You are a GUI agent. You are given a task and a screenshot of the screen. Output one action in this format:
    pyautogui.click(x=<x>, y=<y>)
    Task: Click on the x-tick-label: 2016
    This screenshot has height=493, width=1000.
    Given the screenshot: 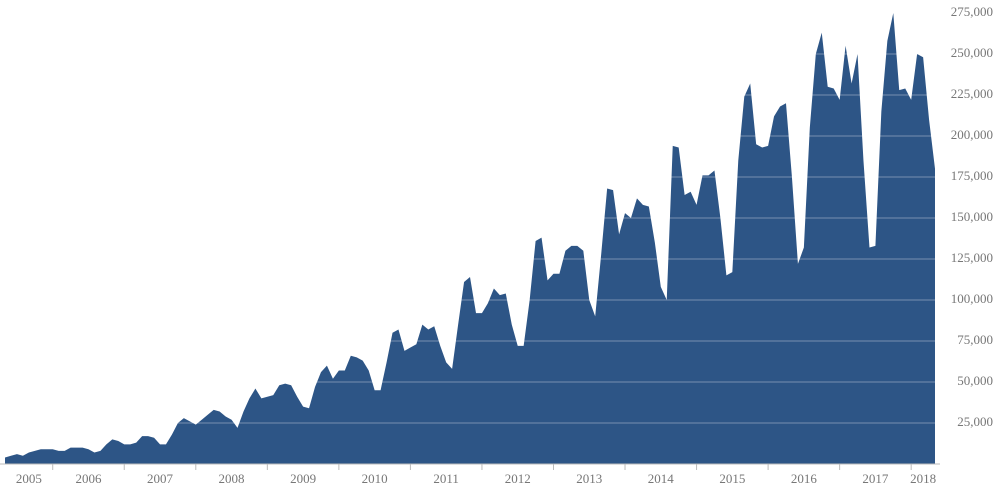 What is the action you would take?
    pyautogui.click(x=804, y=478)
    